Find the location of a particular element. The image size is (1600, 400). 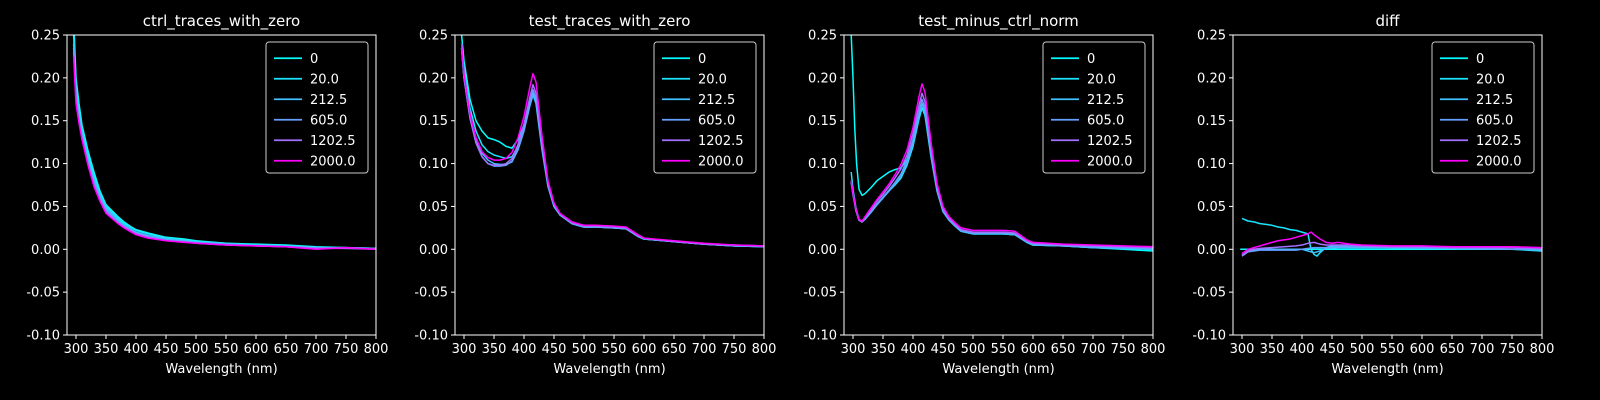

series-line-1202.5 is located at coordinates (612, 147).